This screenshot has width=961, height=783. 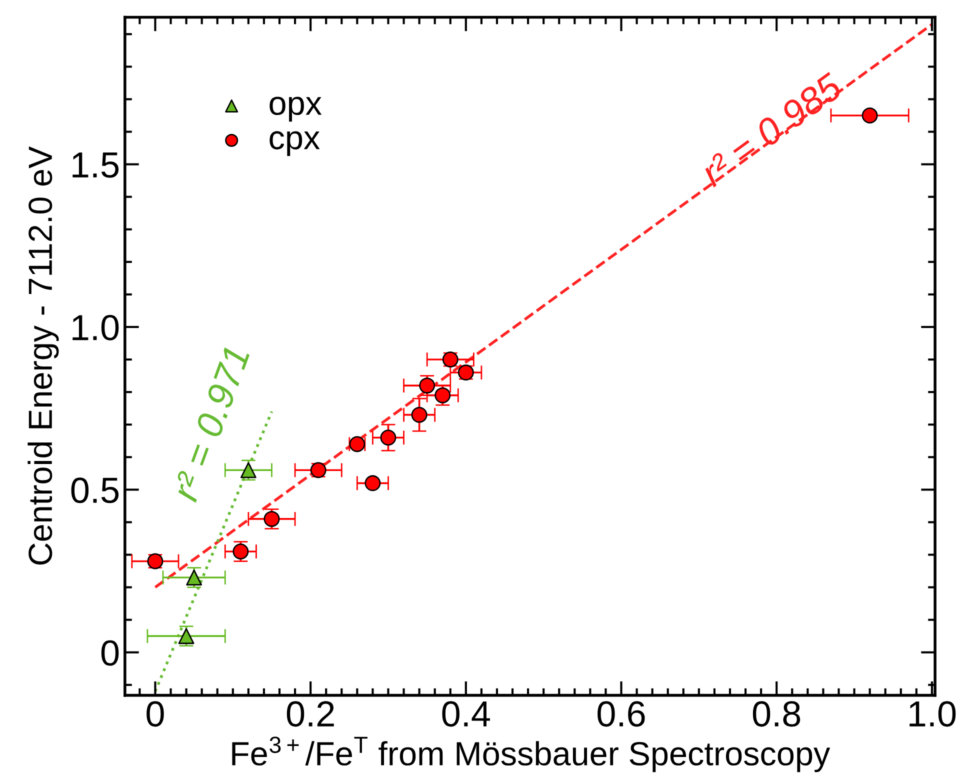 What do you see at coordinates (155, 714) in the screenshot?
I see `x-tick-label: 0` at bounding box center [155, 714].